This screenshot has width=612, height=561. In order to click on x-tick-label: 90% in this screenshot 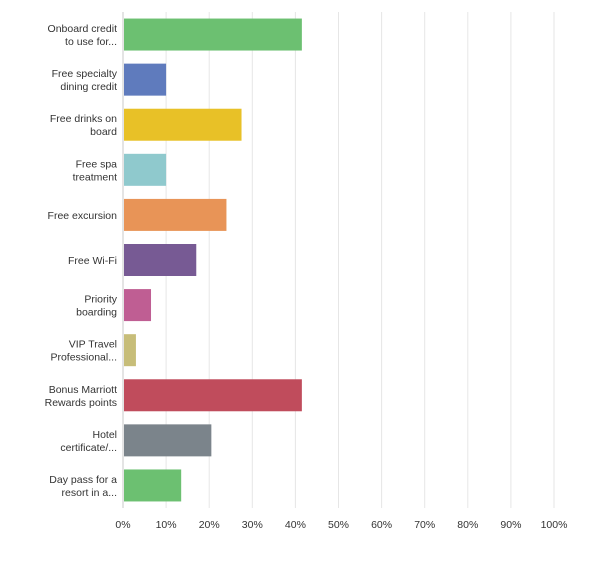, I will do `click(510, 525)`.